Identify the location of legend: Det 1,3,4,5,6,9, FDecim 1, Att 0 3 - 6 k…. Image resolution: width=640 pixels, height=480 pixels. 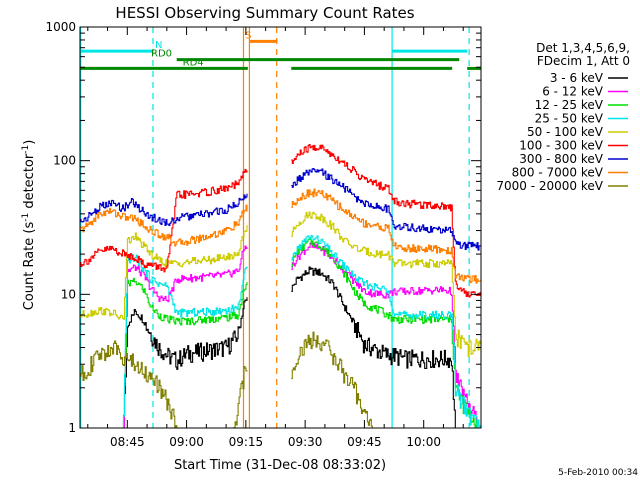
(563, 117).